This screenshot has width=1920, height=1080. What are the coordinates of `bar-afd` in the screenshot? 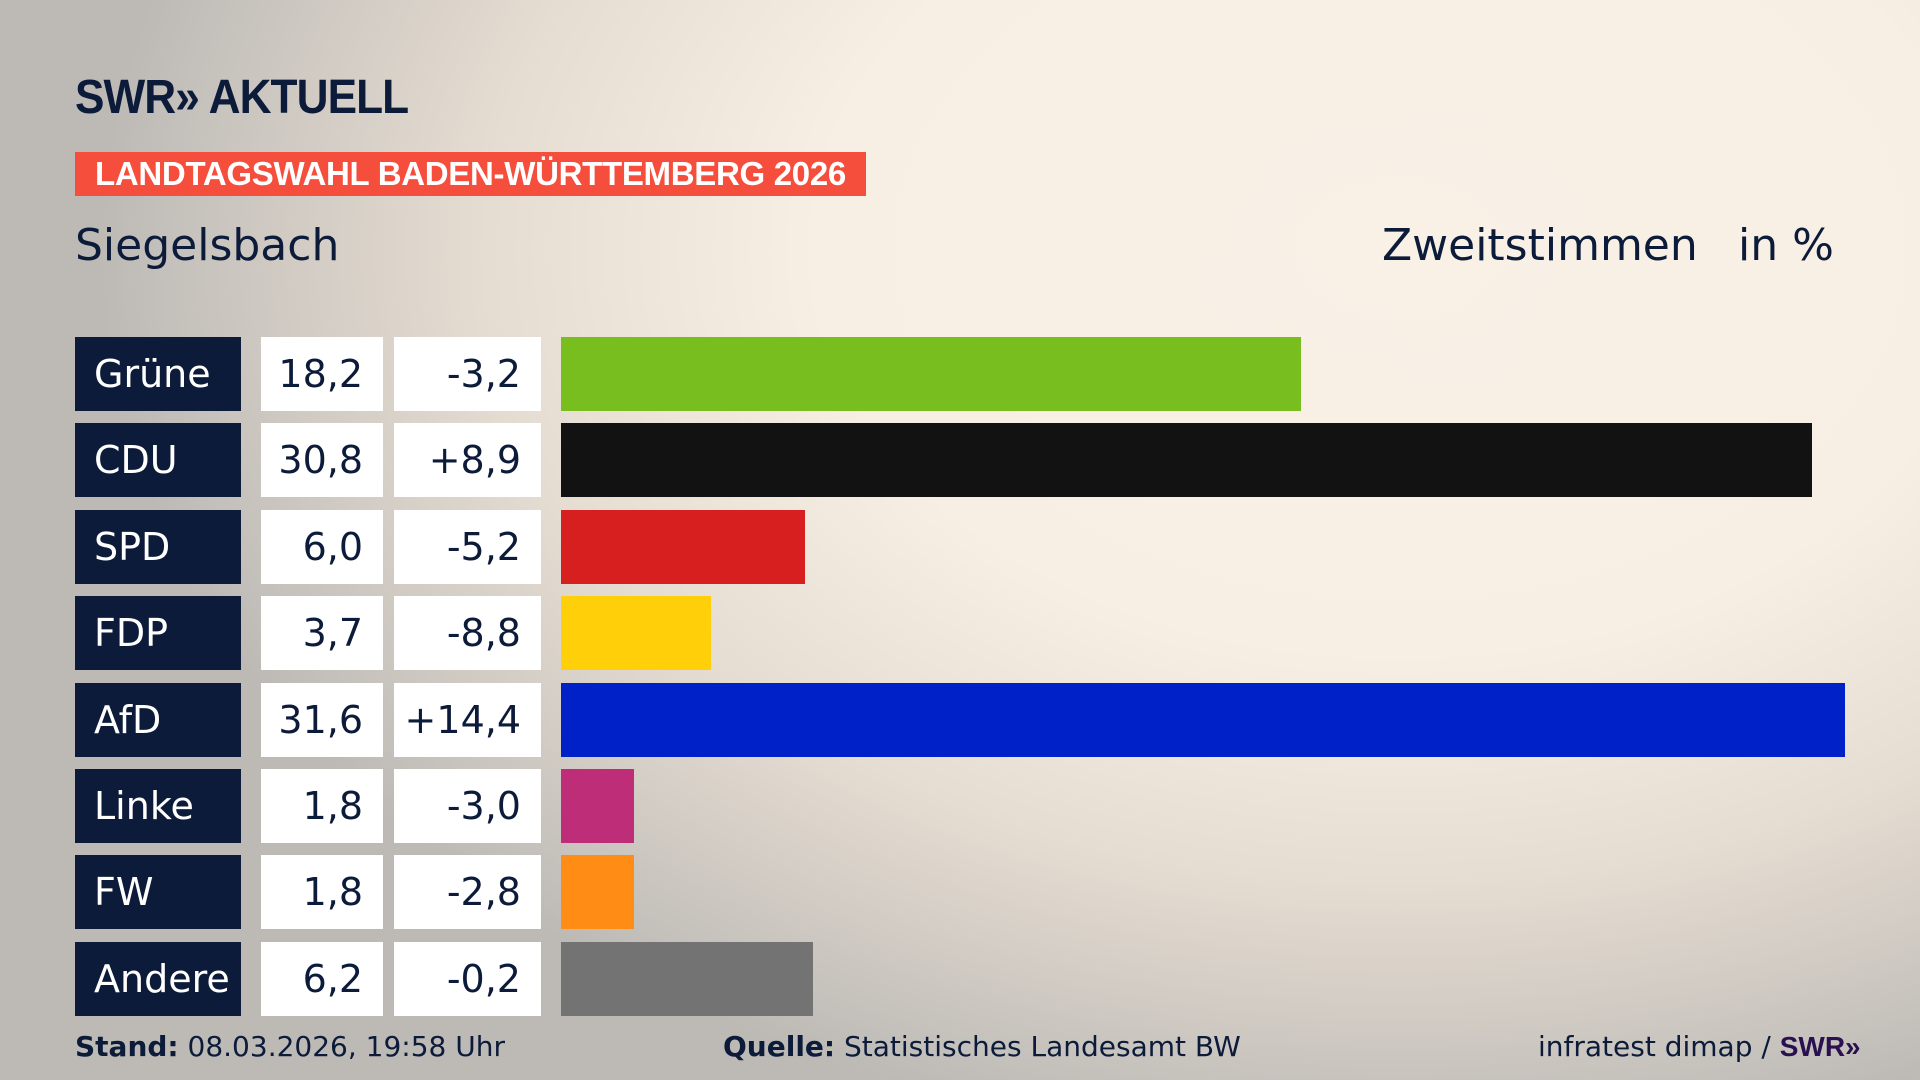 It's located at (1203, 719).